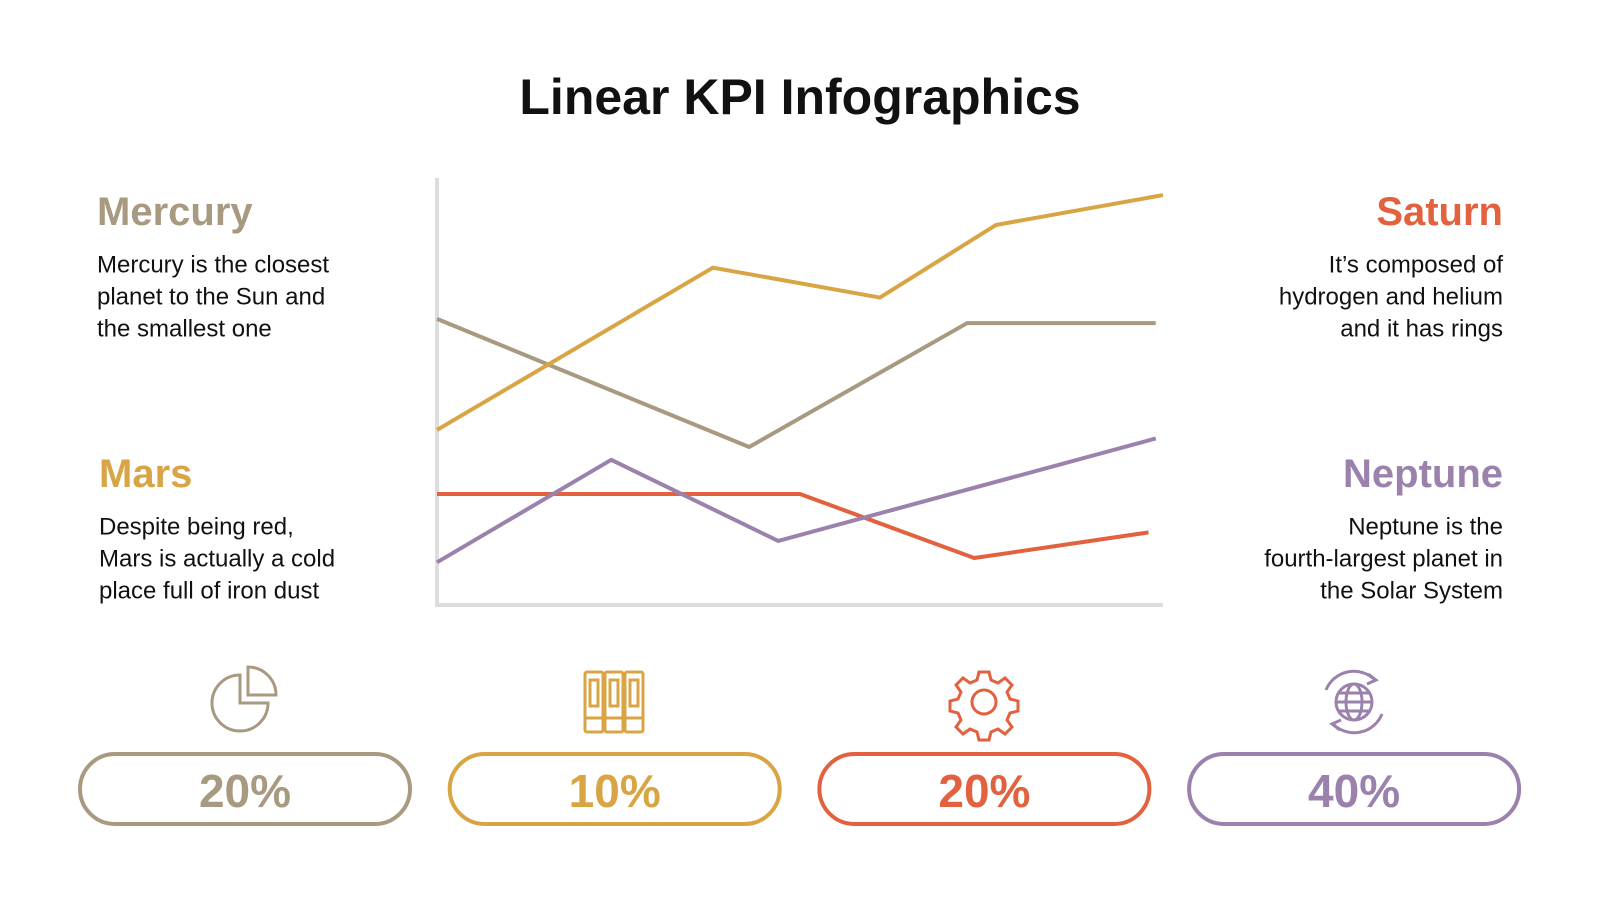 The width and height of the screenshot is (1600, 900). Describe the element at coordinates (196, 527) in the screenshot. I see `panel-text: Despite being red,` at that location.